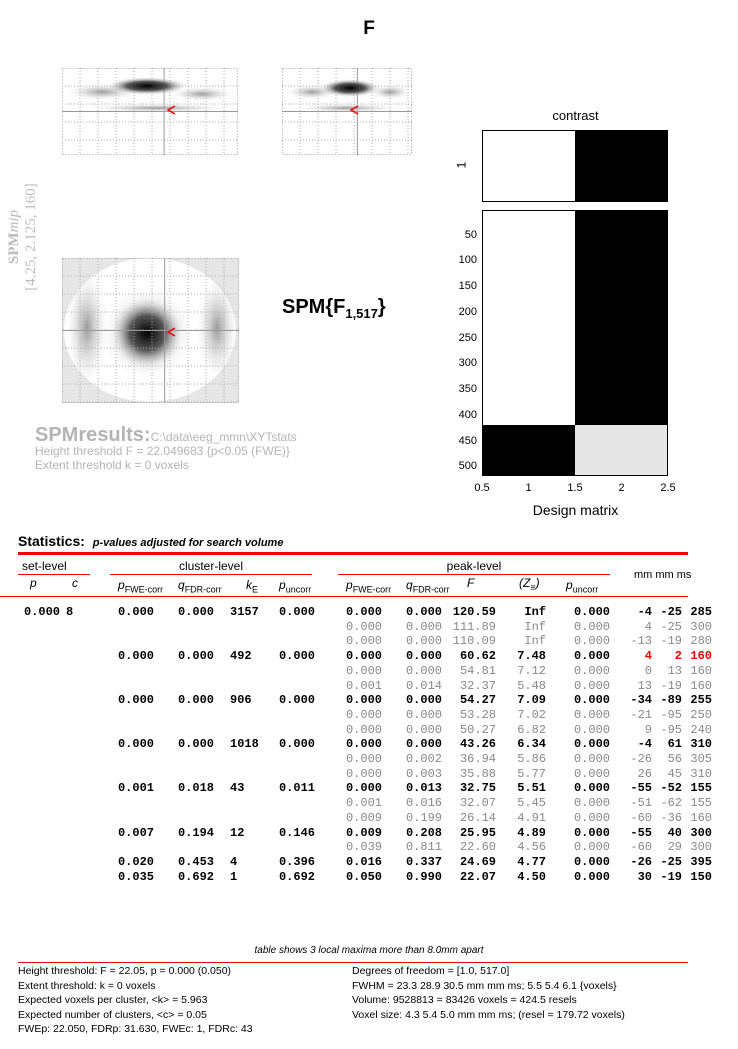 Image resolution: width=738 pixels, height=1049 pixels. I want to click on coordinate-cell: -13, so click(641, 641).